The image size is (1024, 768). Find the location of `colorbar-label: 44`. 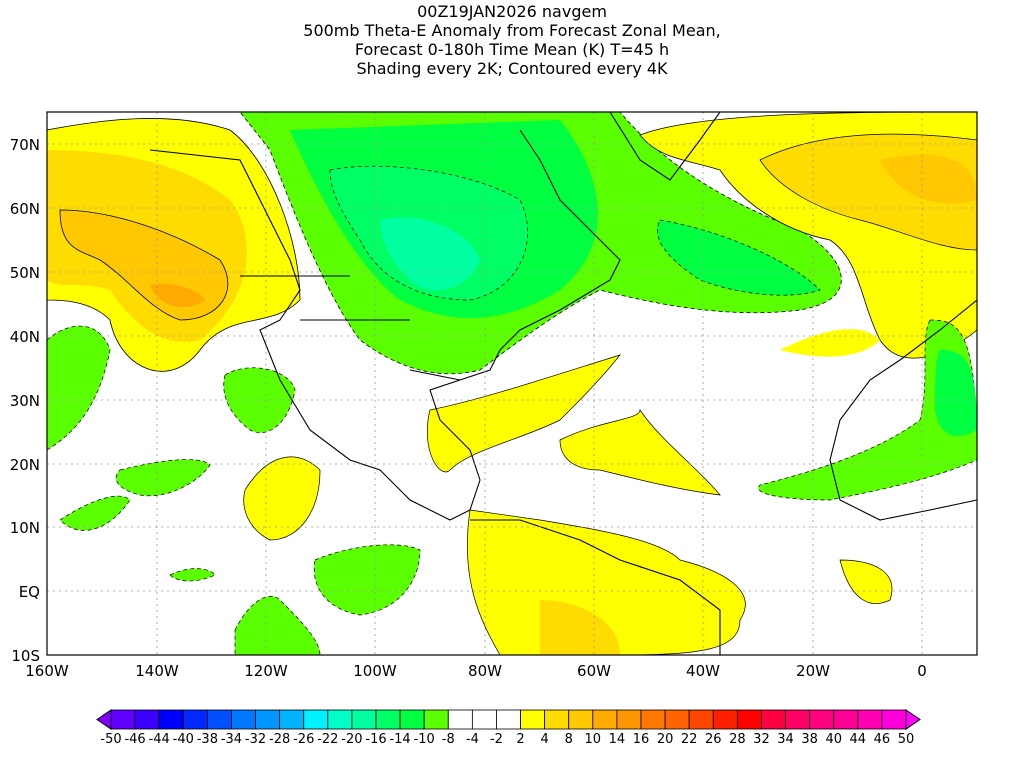

colorbar-label: 44 is located at coordinates (858, 739).